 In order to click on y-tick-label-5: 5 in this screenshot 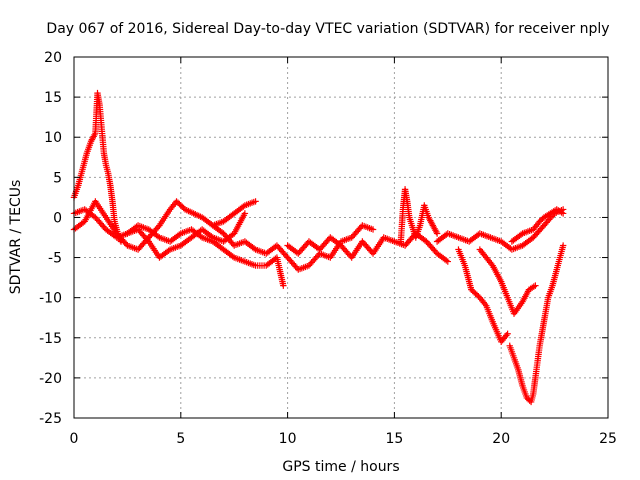, I will do `click(57, 178)`.